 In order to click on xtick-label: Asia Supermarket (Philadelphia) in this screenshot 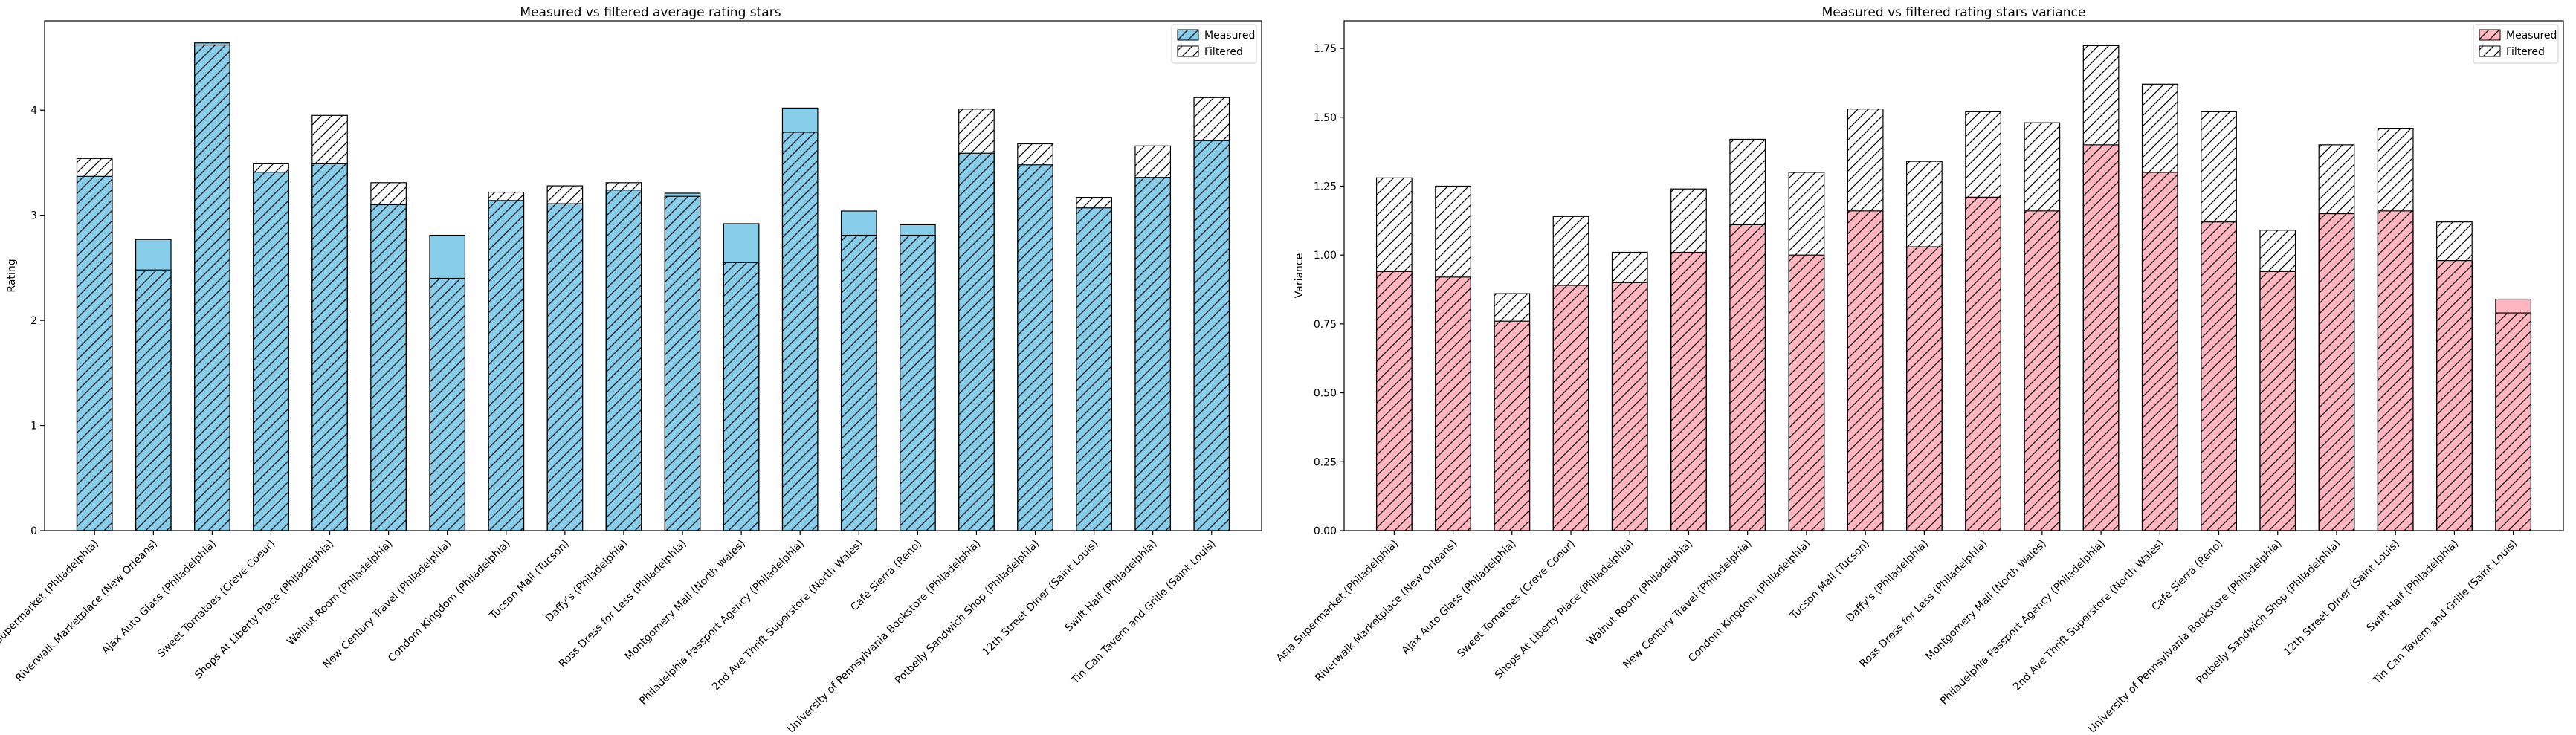, I will do `click(1337, 601)`.